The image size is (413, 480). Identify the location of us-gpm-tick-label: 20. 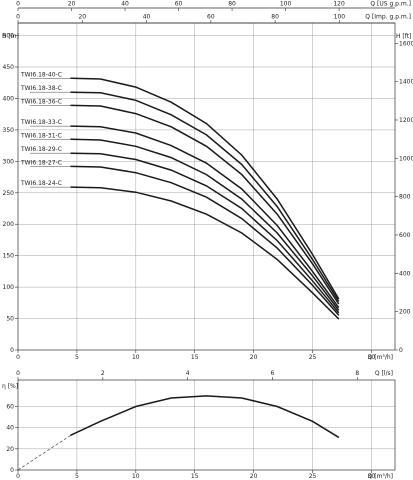
(72, 4).